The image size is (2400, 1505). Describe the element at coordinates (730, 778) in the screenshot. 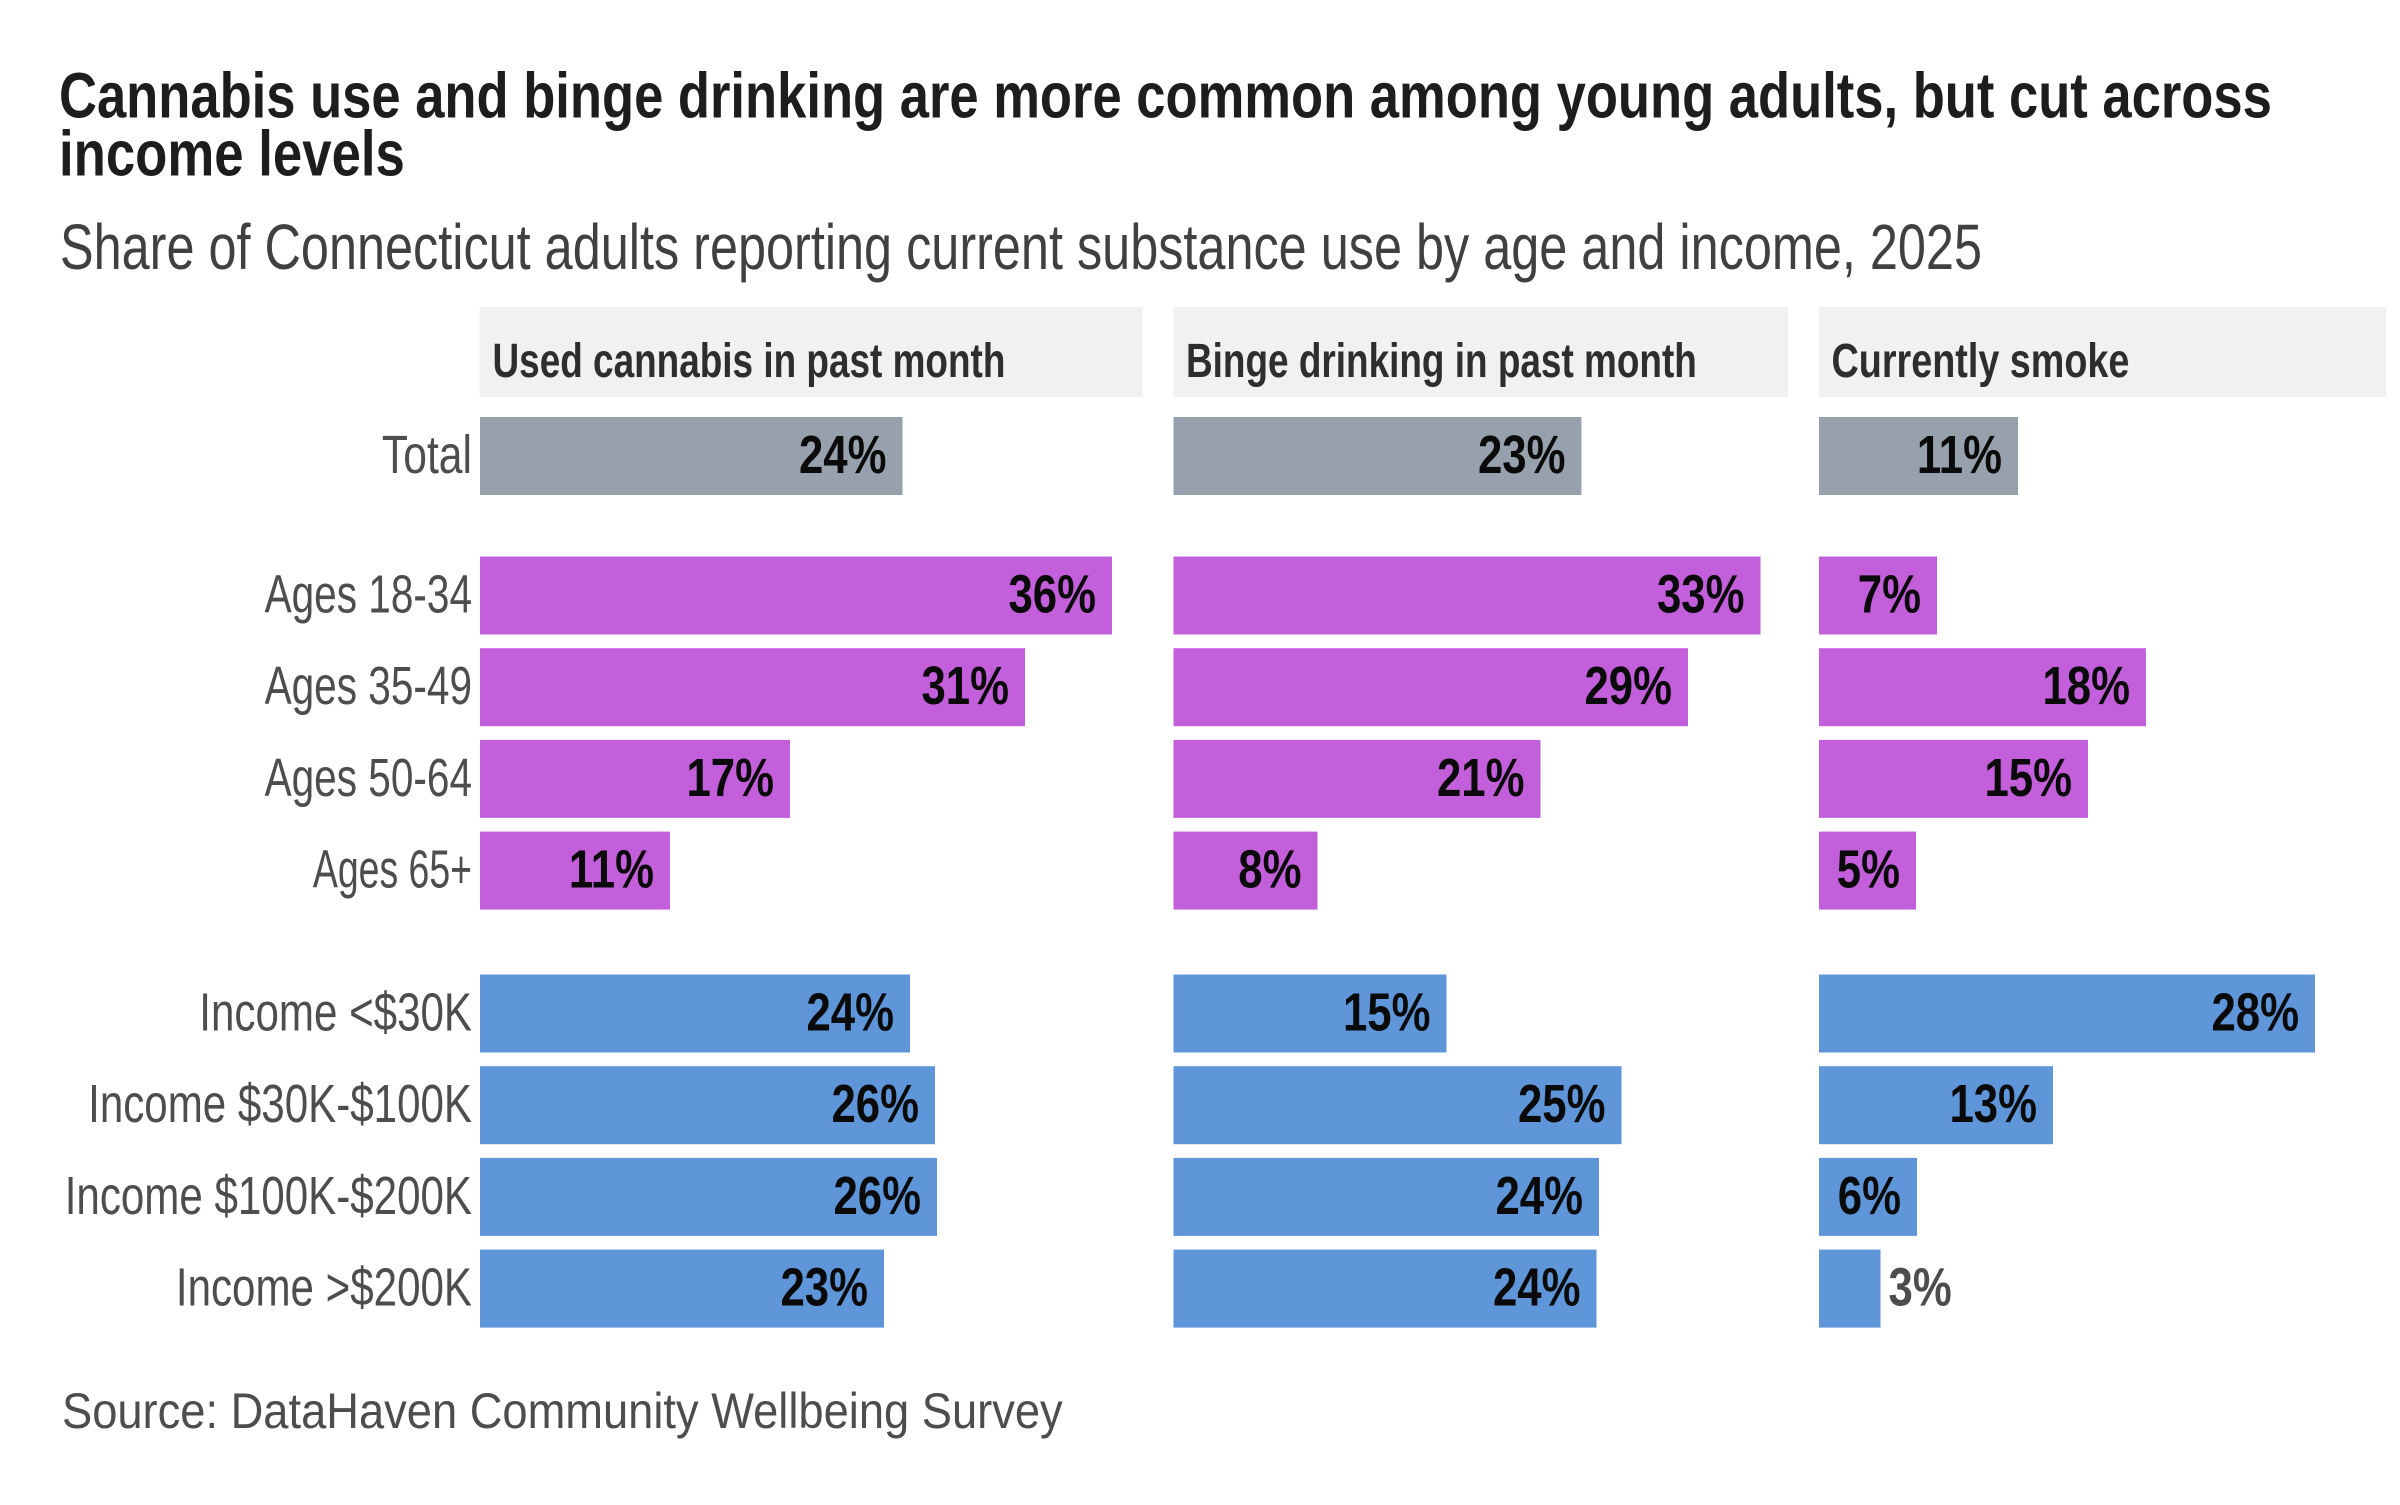

I see `svg-text: 17%` at that location.